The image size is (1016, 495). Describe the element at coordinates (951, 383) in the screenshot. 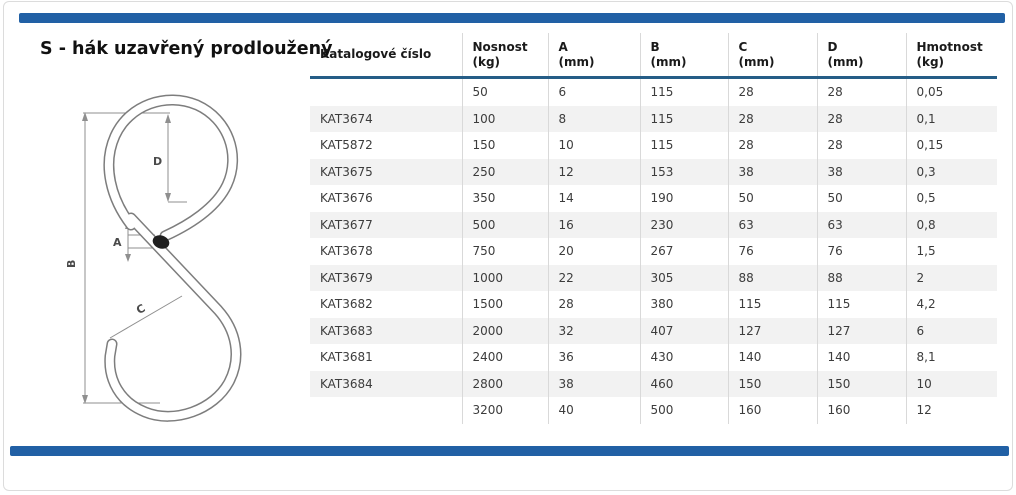

I see `table-cell: 10` at that location.